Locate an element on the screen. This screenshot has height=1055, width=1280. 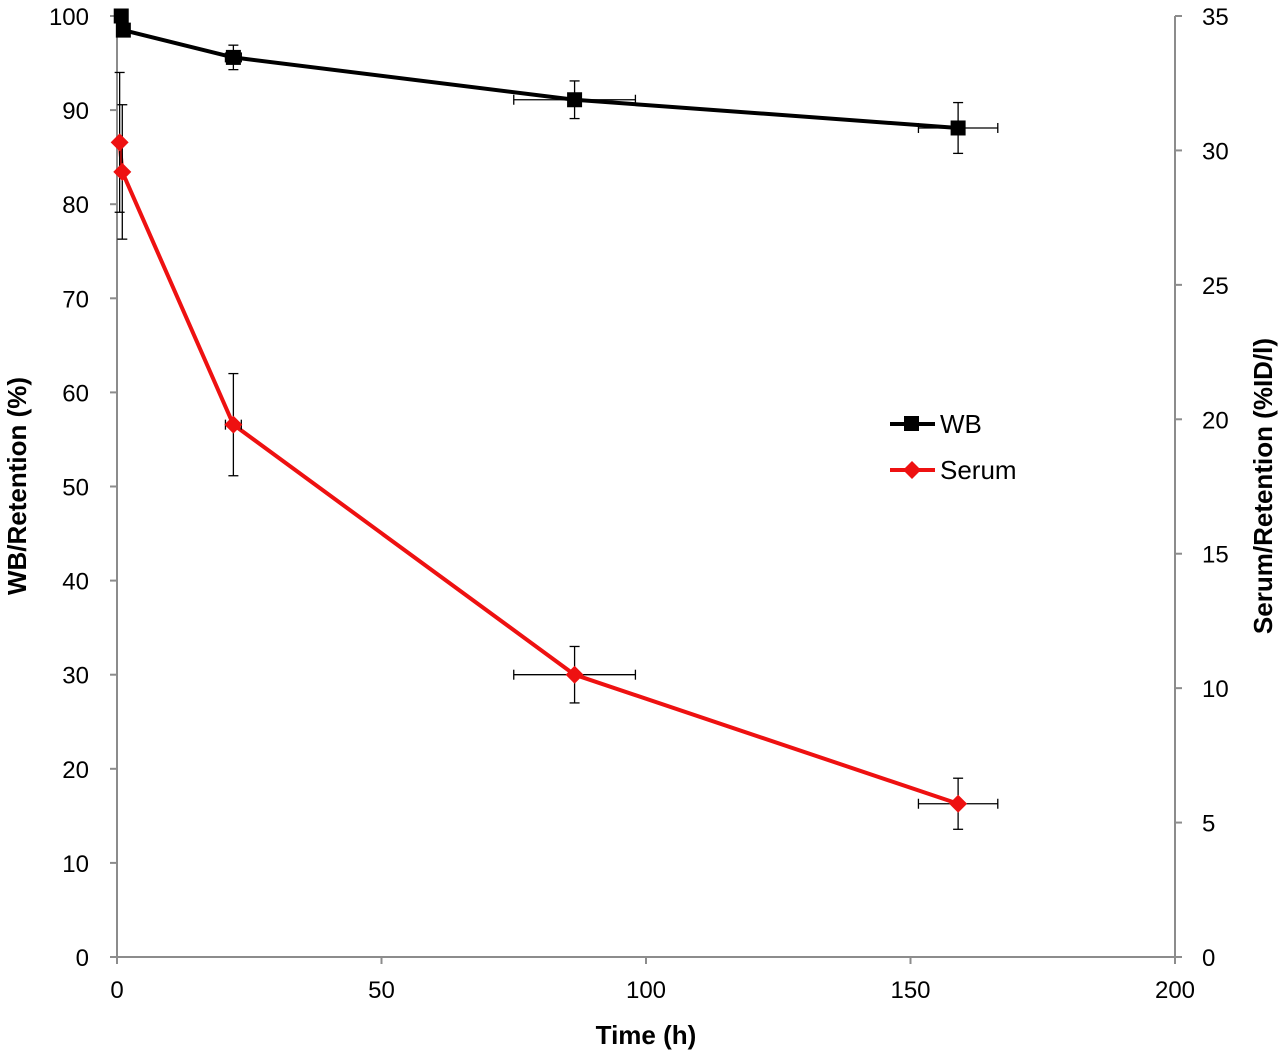
y-left-tick-label: 30 is located at coordinates (75, 676).